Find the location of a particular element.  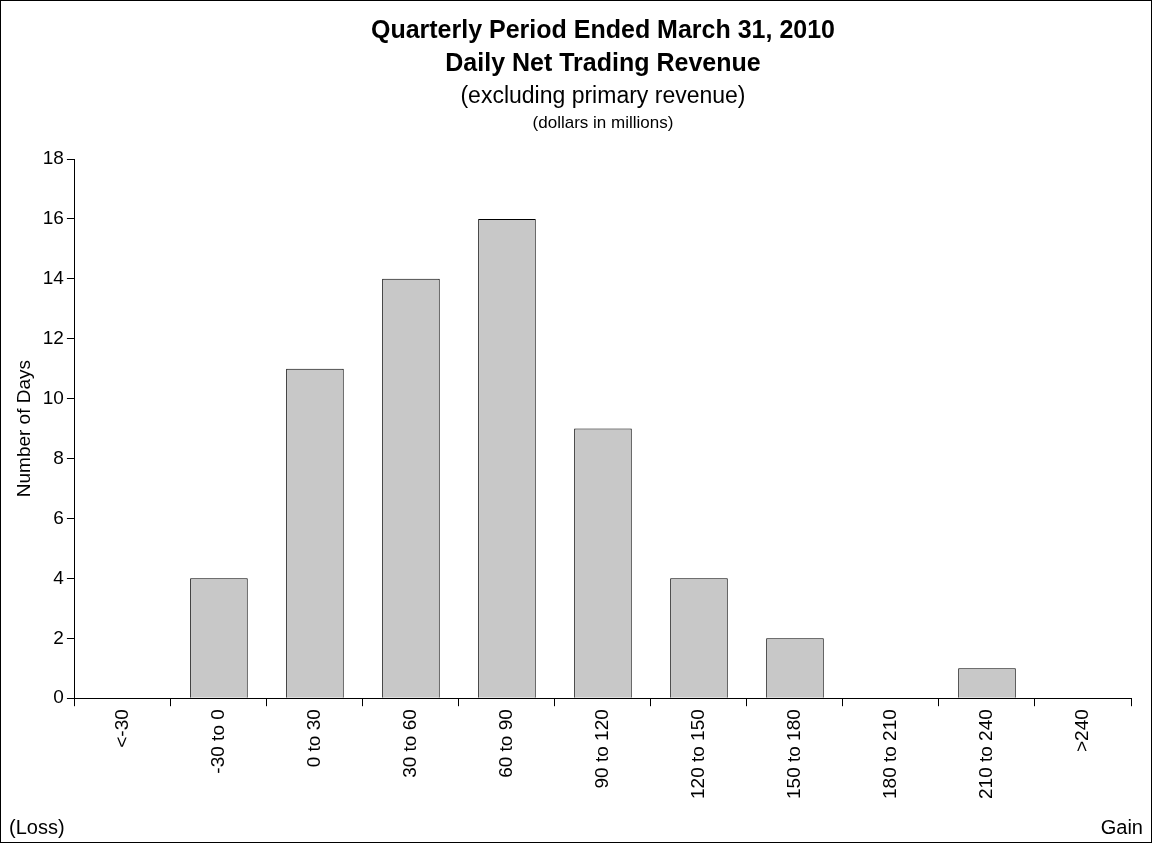

x-tick-label: 60 to 90 is located at coordinates (506, 743).